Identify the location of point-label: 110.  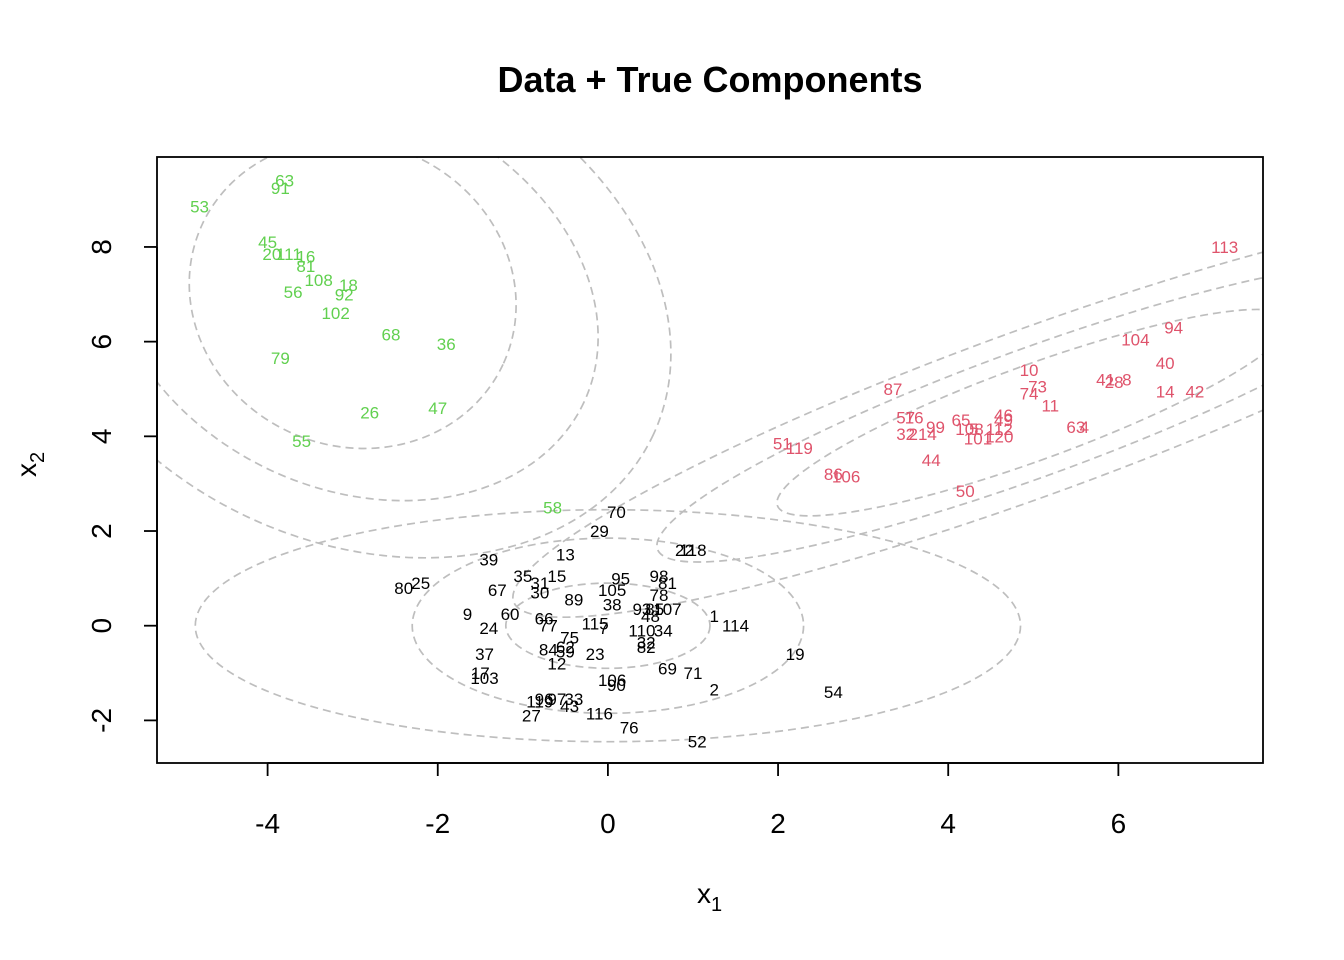
(641, 630).